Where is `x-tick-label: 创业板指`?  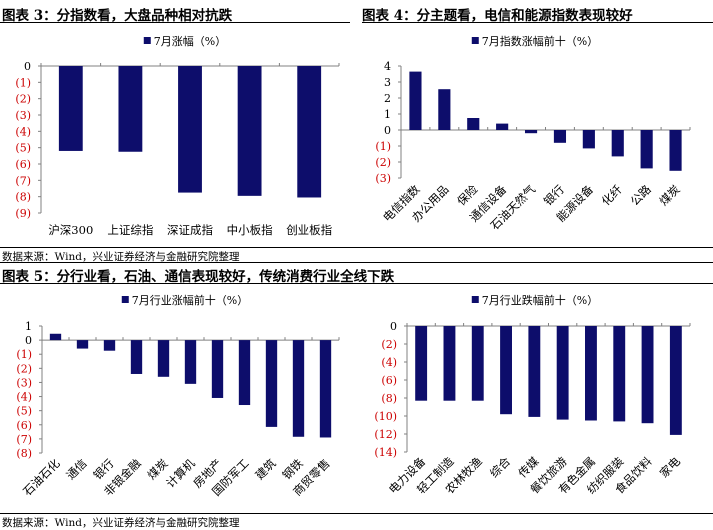
x-tick-label: 创业板指 is located at coordinates (309, 230).